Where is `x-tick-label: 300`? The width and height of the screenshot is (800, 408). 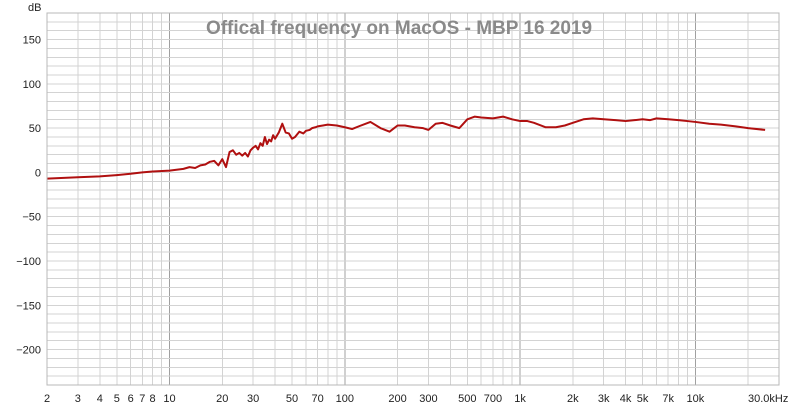
x-tick-label: 300 is located at coordinates (428, 399).